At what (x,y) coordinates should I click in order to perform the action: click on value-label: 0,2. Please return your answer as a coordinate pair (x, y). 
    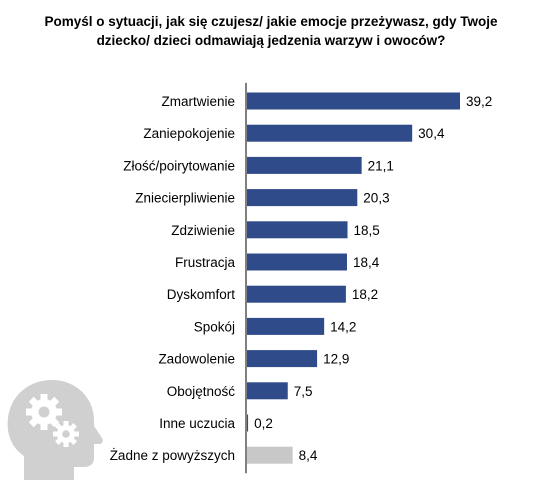
    Looking at the image, I should click on (263, 423).